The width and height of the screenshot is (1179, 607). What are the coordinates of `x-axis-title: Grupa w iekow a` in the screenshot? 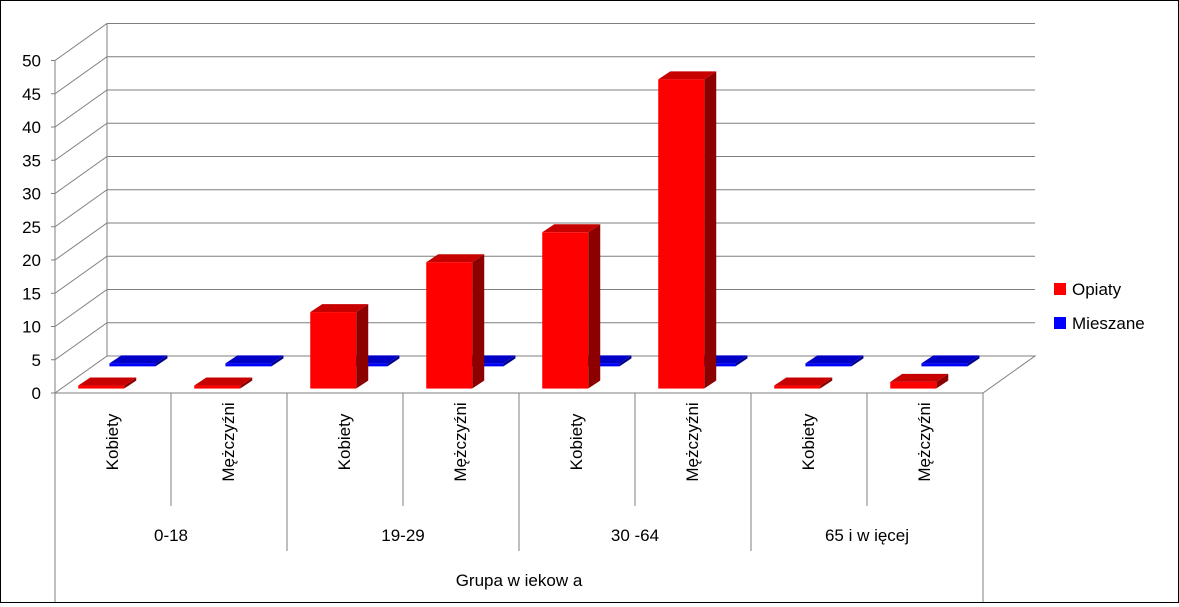 It's located at (519, 580).